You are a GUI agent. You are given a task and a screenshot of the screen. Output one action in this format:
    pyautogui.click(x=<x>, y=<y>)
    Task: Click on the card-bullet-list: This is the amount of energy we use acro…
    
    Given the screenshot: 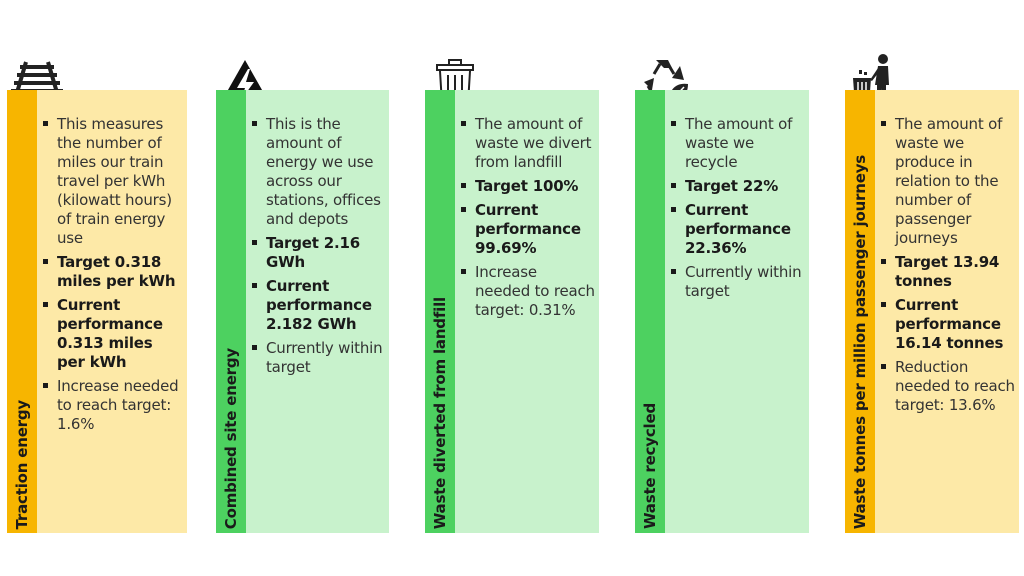 What is the action you would take?
    pyautogui.click(x=317, y=248)
    